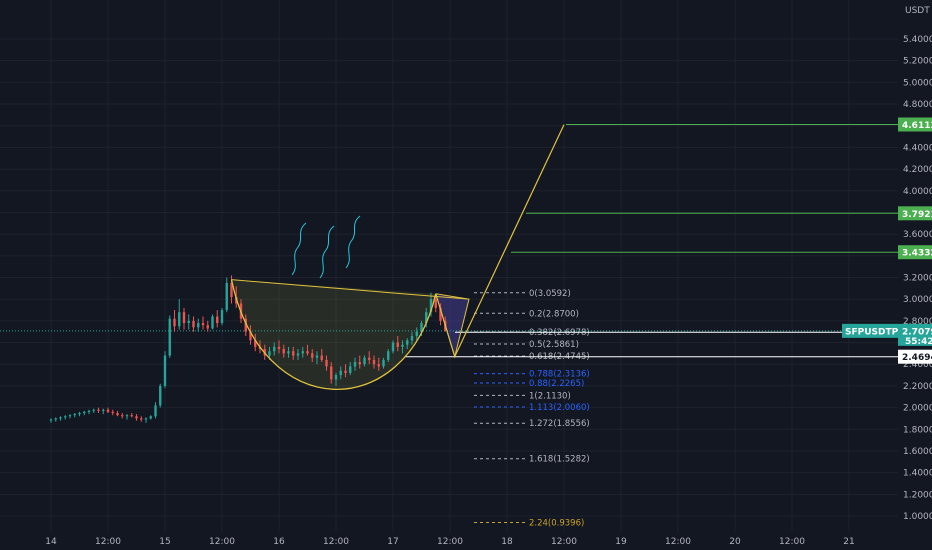  I want to click on fib-label-1: 1(2.1130), so click(550, 396).